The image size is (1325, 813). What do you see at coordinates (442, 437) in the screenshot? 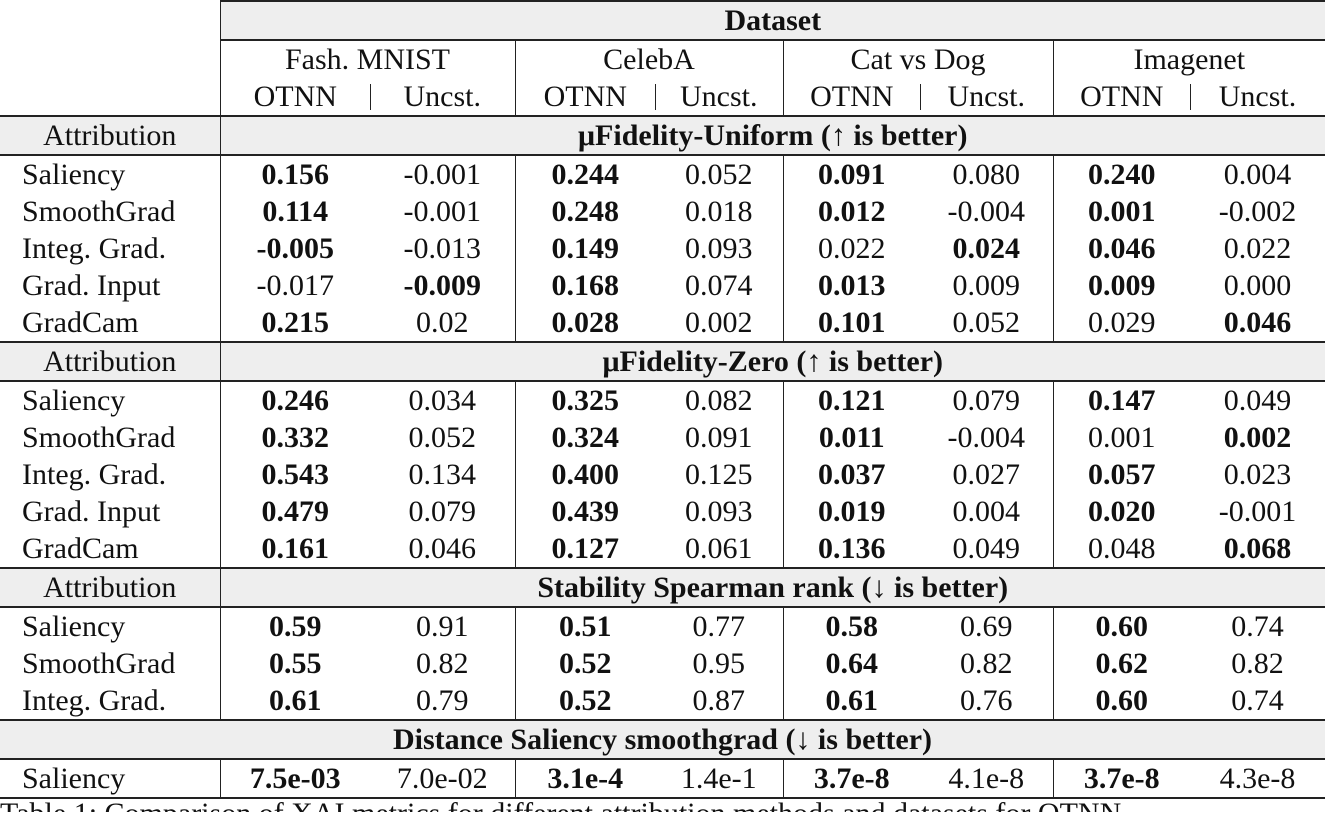
I see `uncst-value: 0.052` at bounding box center [442, 437].